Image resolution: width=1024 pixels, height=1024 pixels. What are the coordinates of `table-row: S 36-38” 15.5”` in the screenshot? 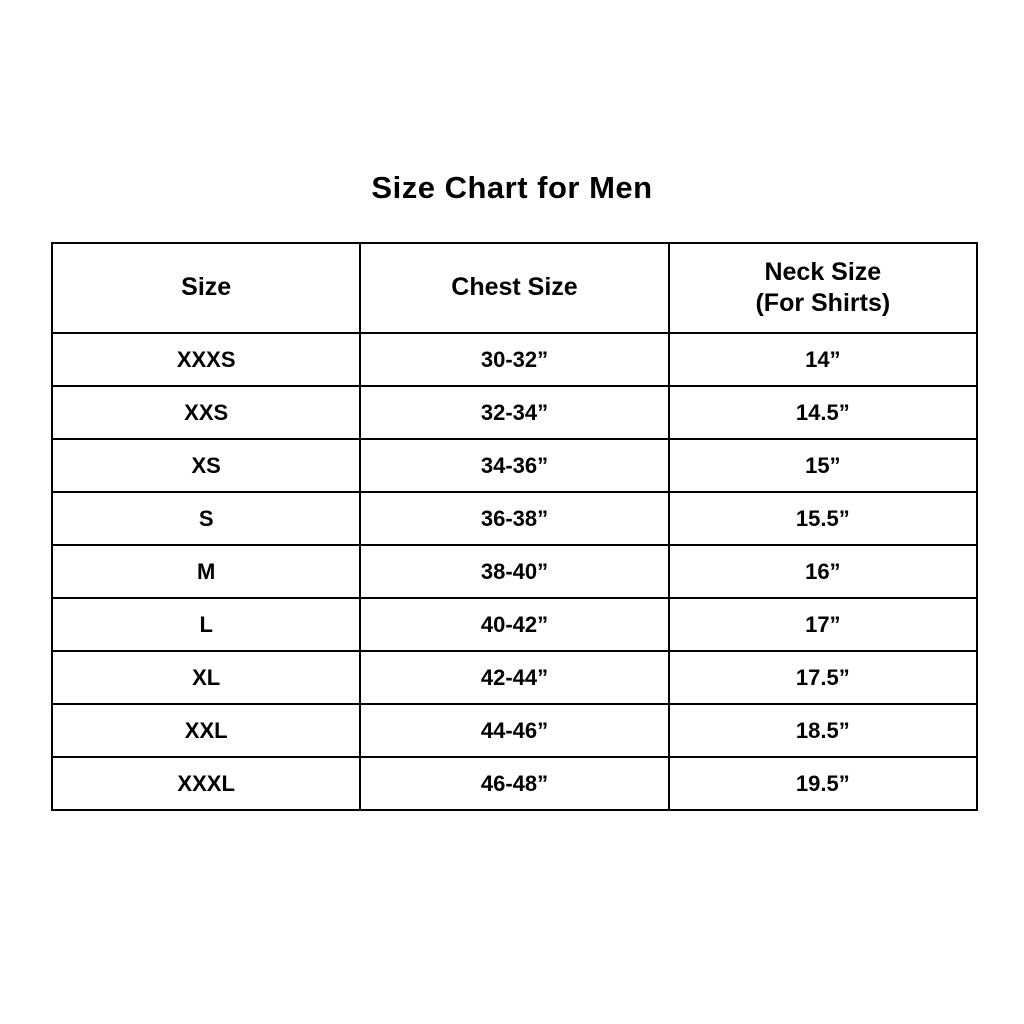 It's located at (514, 518).